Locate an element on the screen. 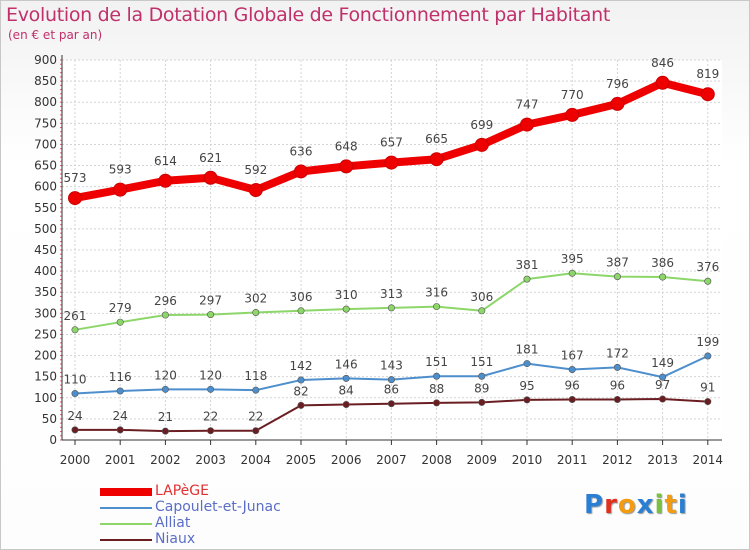  data-label: 88 is located at coordinates (436, 389).